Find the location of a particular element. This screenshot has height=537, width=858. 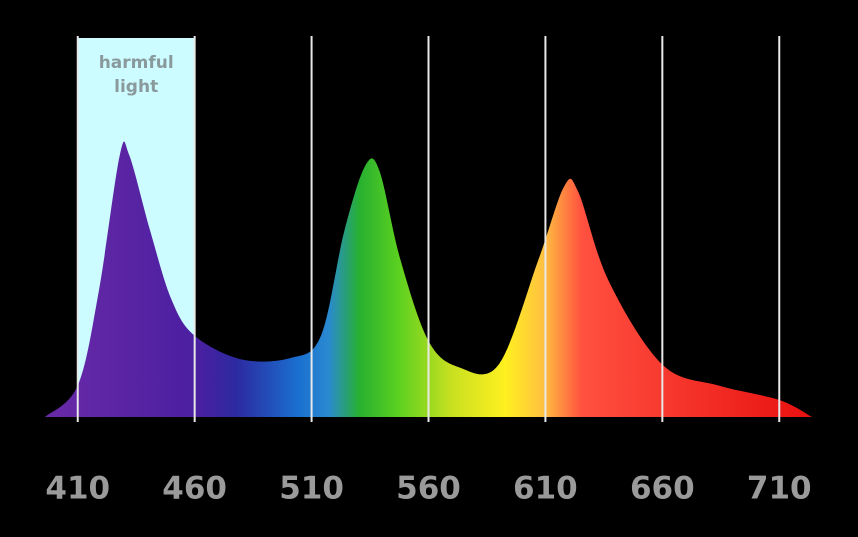

x-tick-label: 710 is located at coordinates (779, 489).